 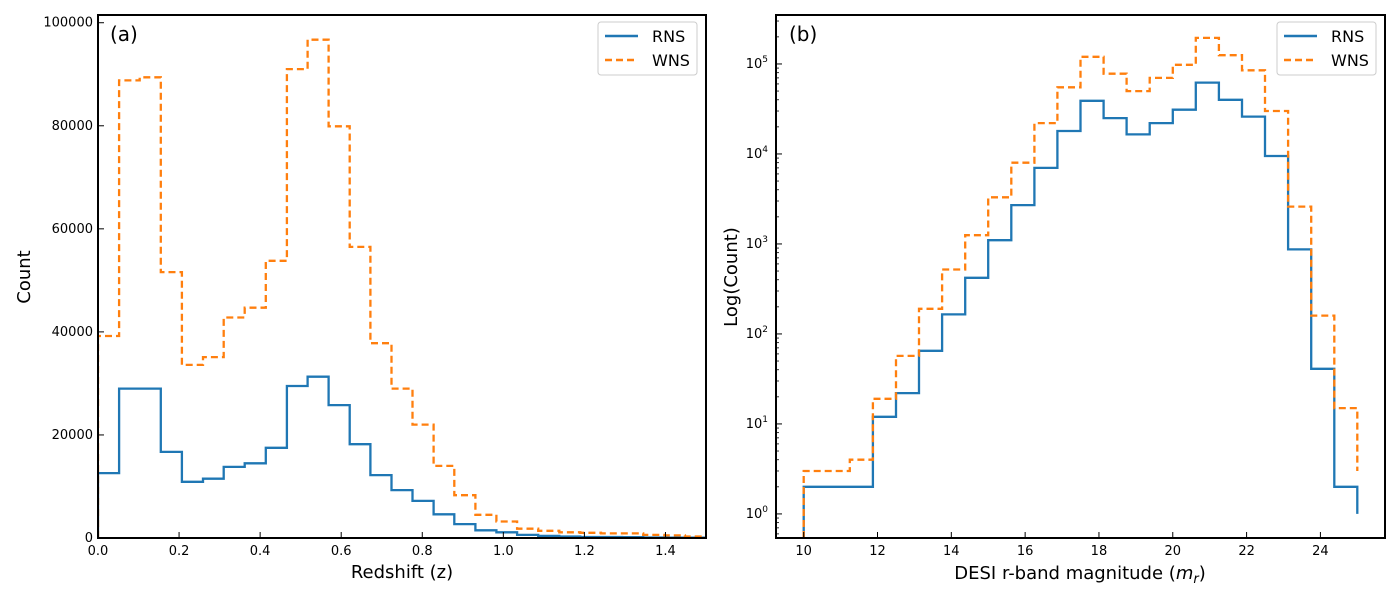 I want to click on panel-b-x-tick-label: 20, so click(x=1172, y=551).